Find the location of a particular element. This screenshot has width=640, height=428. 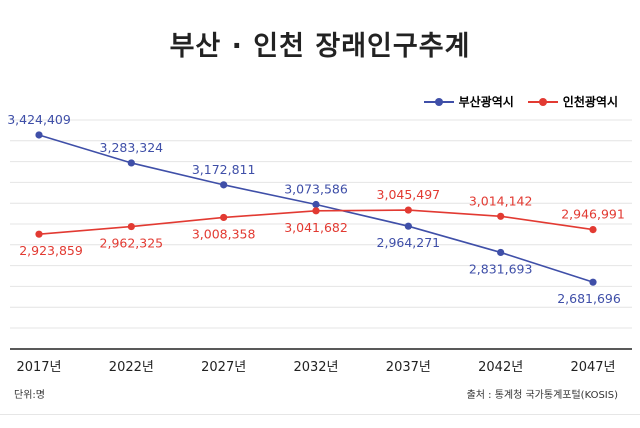

data-label: 2,681,696 is located at coordinates (589, 298).